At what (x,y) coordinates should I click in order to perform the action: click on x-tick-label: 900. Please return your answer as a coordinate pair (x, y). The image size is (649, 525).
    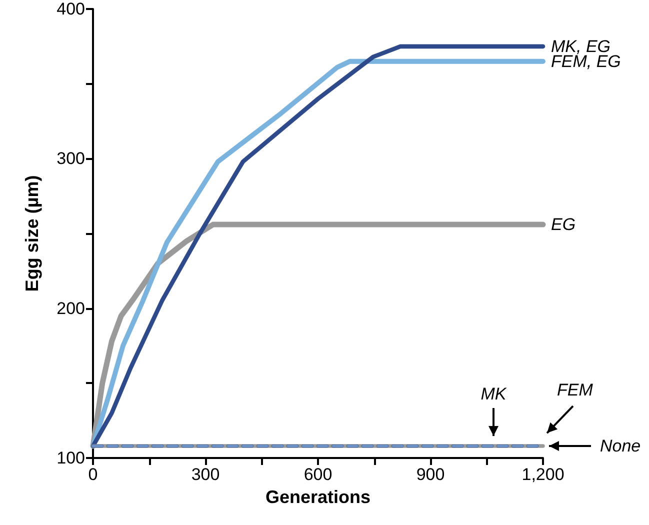
    Looking at the image, I should click on (430, 474).